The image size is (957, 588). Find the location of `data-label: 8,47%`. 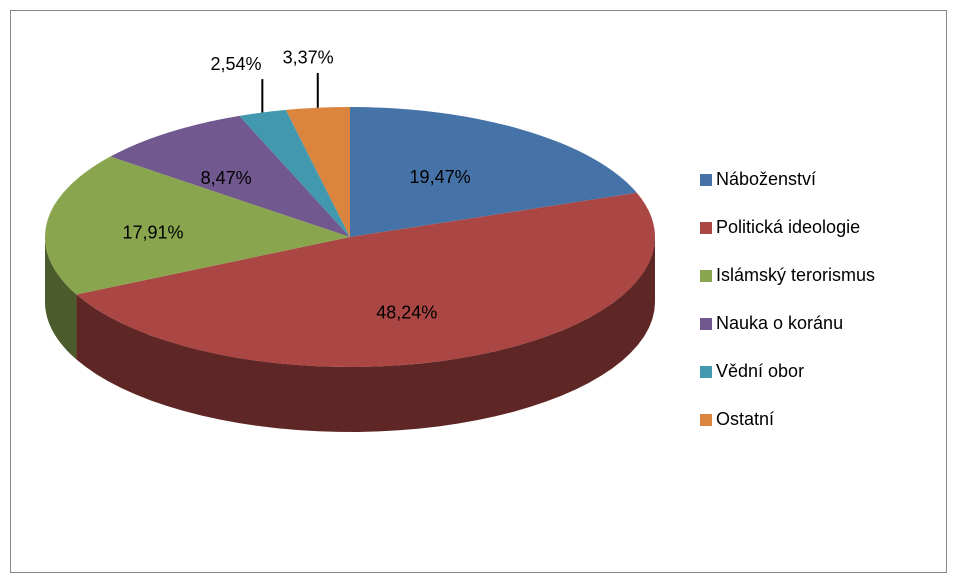

data-label: 8,47% is located at coordinates (226, 178).